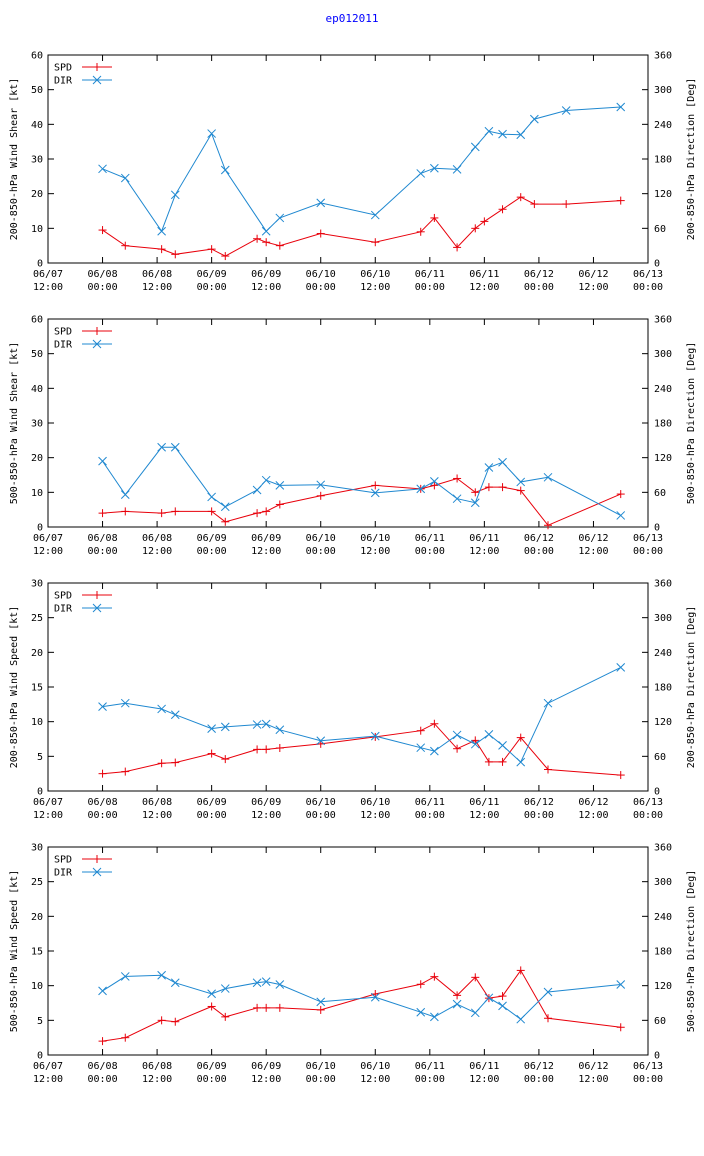 This screenshot has height=1156, width=704. Describe the element at coordinates (48, 802) in the screenshot. I see `x-tick-label-date: 06/07` at that location.